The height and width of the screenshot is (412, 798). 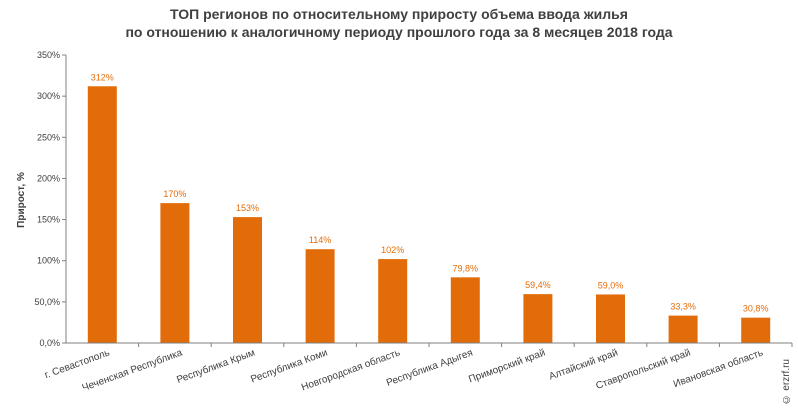 I want to click on x-tick-label: Республика Крым, so click(x=216, y=367).